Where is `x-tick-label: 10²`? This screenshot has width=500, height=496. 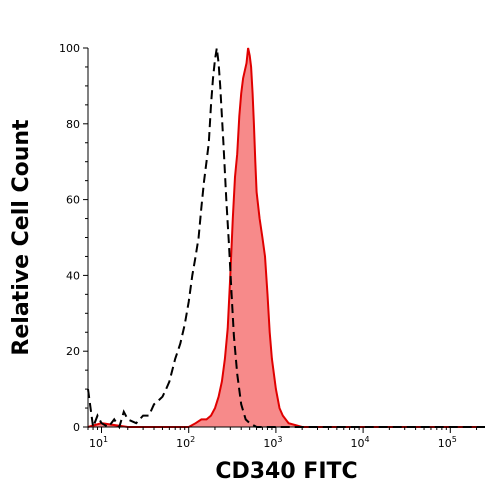 x-tick-label: 10² is located at coordinates (185, 442).